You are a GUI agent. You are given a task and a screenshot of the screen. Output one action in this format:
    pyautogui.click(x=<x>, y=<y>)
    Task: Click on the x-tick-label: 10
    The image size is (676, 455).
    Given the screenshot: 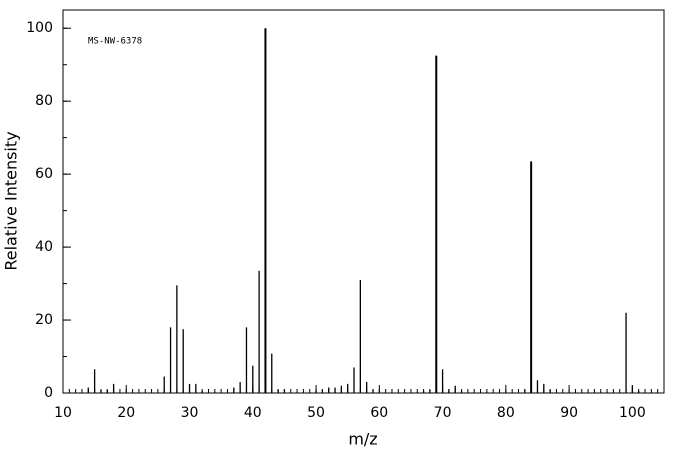 What is the action you would take?
    pyautogui.click(x=63, y=413)
    